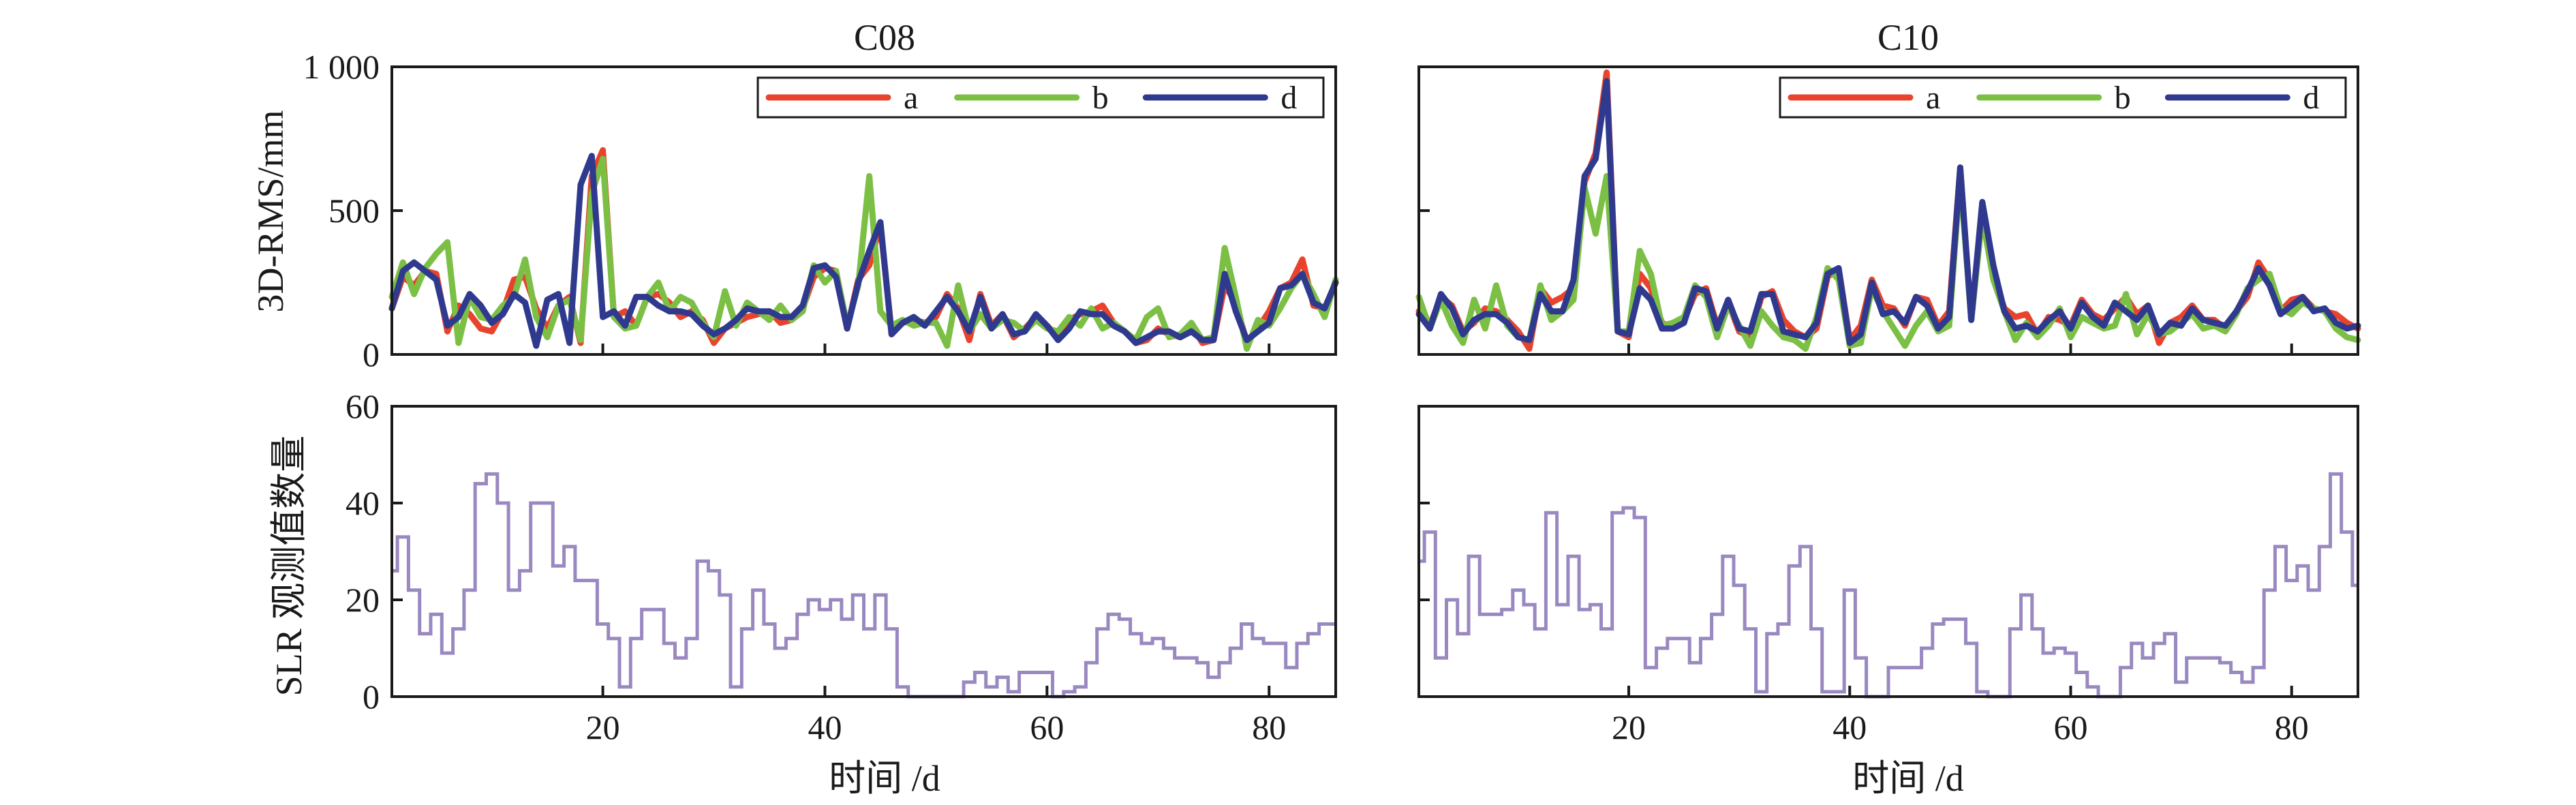 The height and width of the screenshot is (805, 2576). What do you see at coordinates (1908, 778) in the screenshot?
I see `x-axis-label-right: 时间 /d` at bounding box center [1908, 778].